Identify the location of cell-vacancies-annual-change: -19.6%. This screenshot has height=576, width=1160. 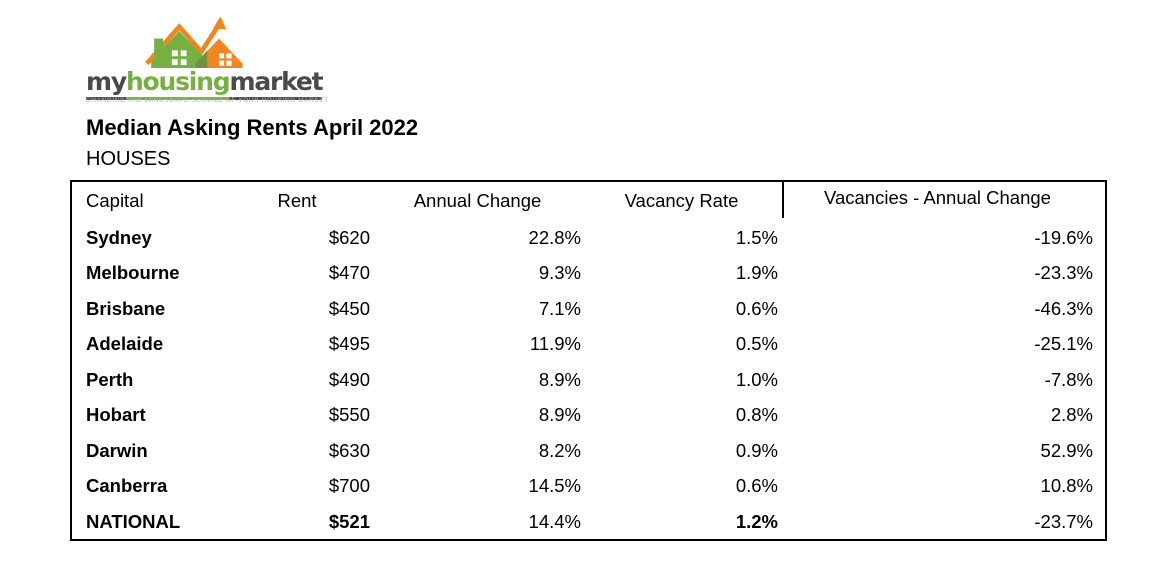
(1063, 237).